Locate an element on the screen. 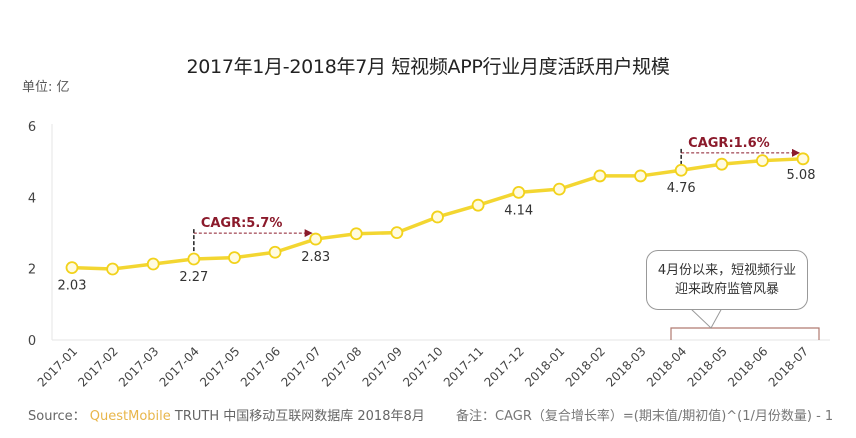 This screenshot has height=438, width=856. x-tick-label: 2018-05 is located at coordinates (707, 366).